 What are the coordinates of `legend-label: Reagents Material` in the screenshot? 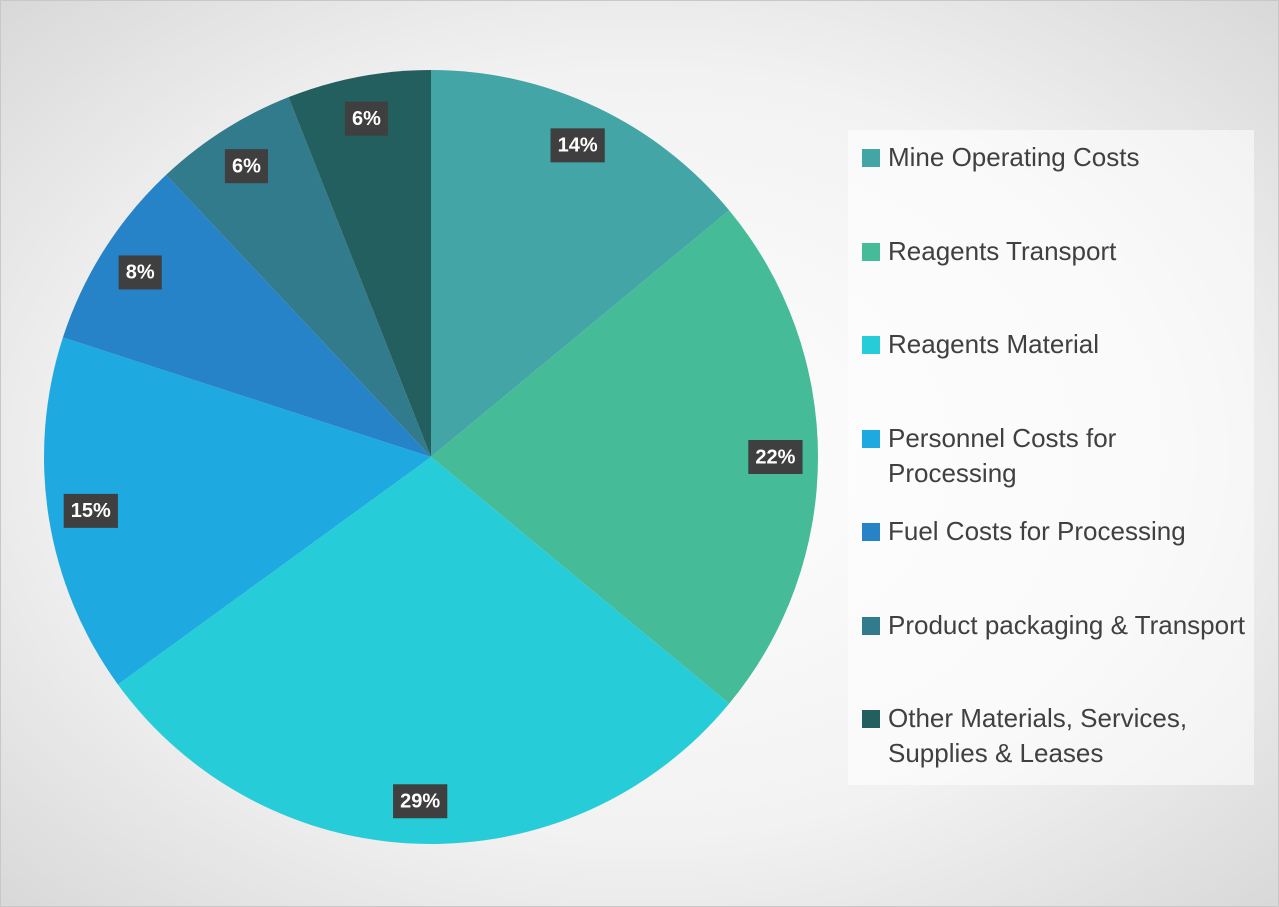 It's located at (993, 344).